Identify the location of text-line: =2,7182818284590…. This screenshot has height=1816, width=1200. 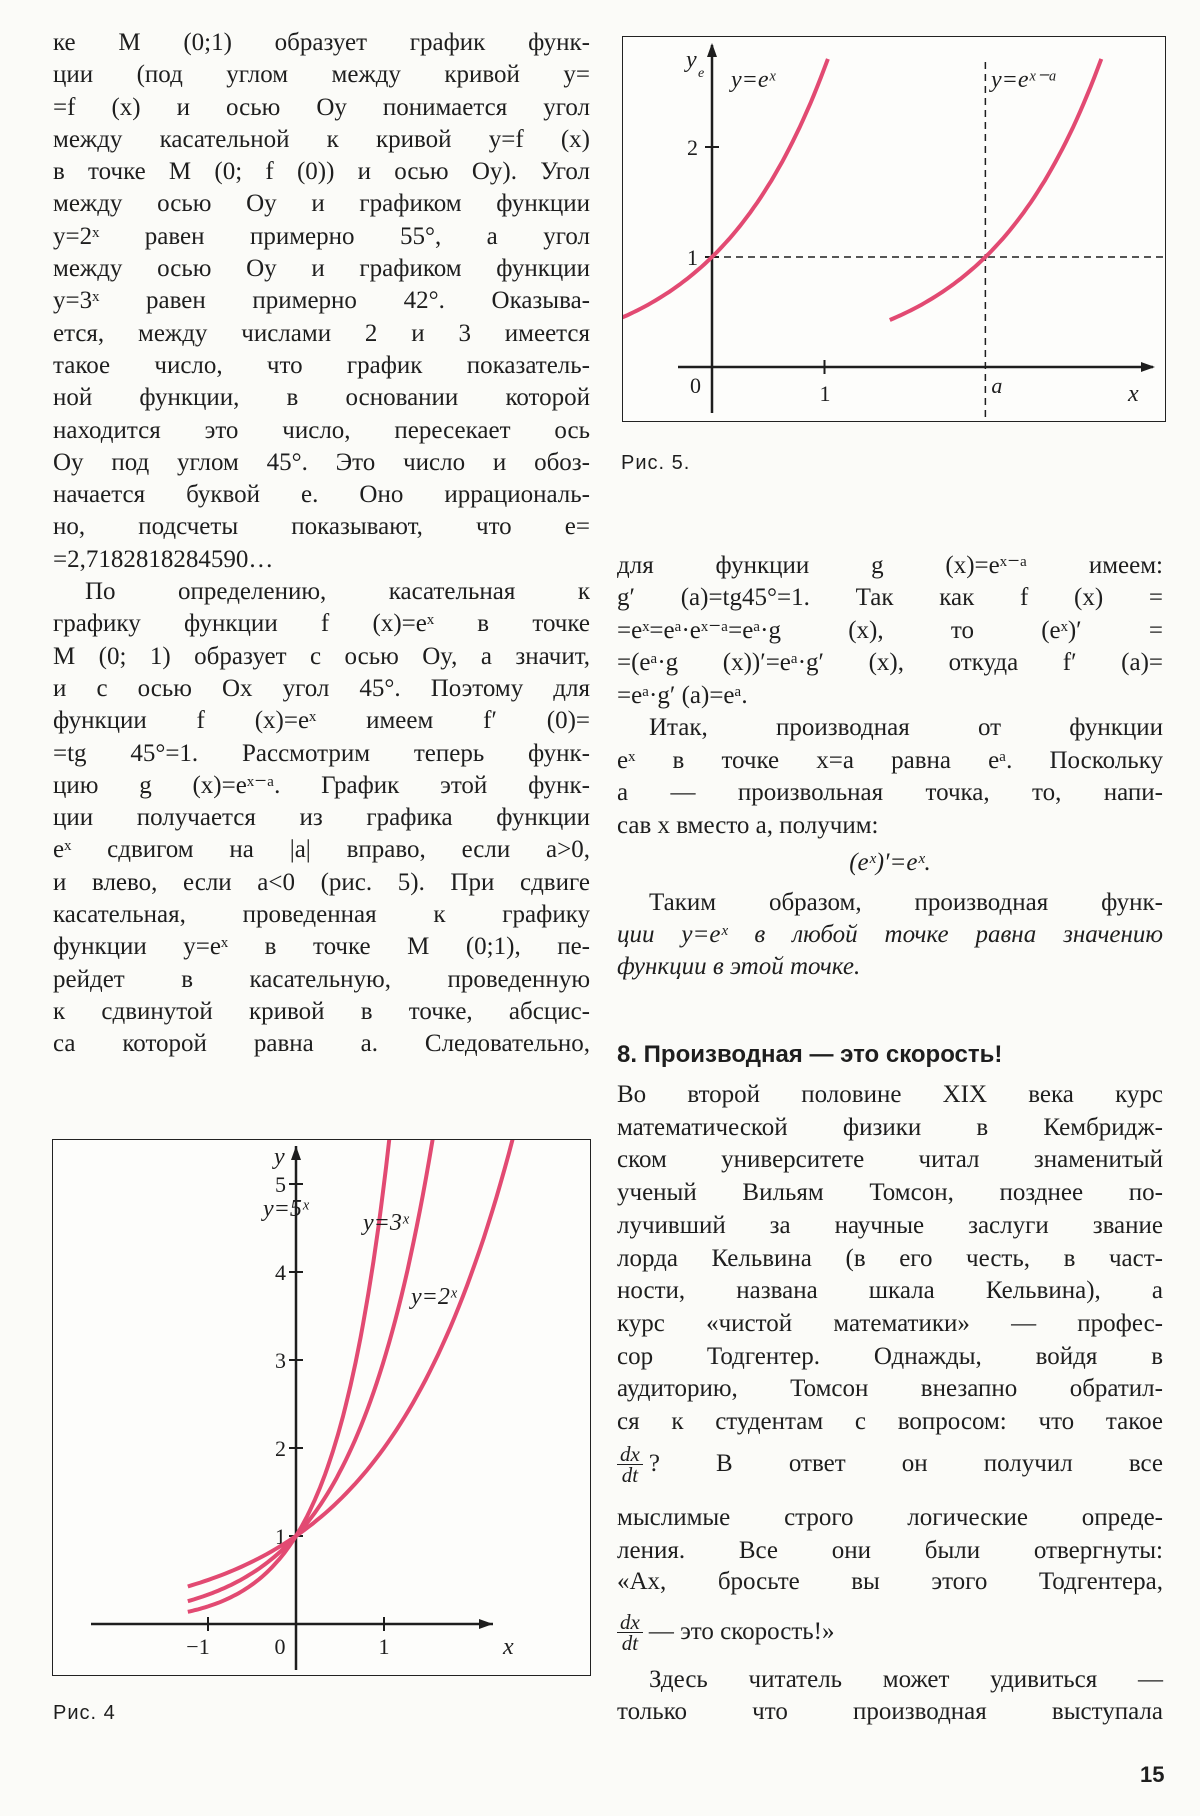
(163, 559).